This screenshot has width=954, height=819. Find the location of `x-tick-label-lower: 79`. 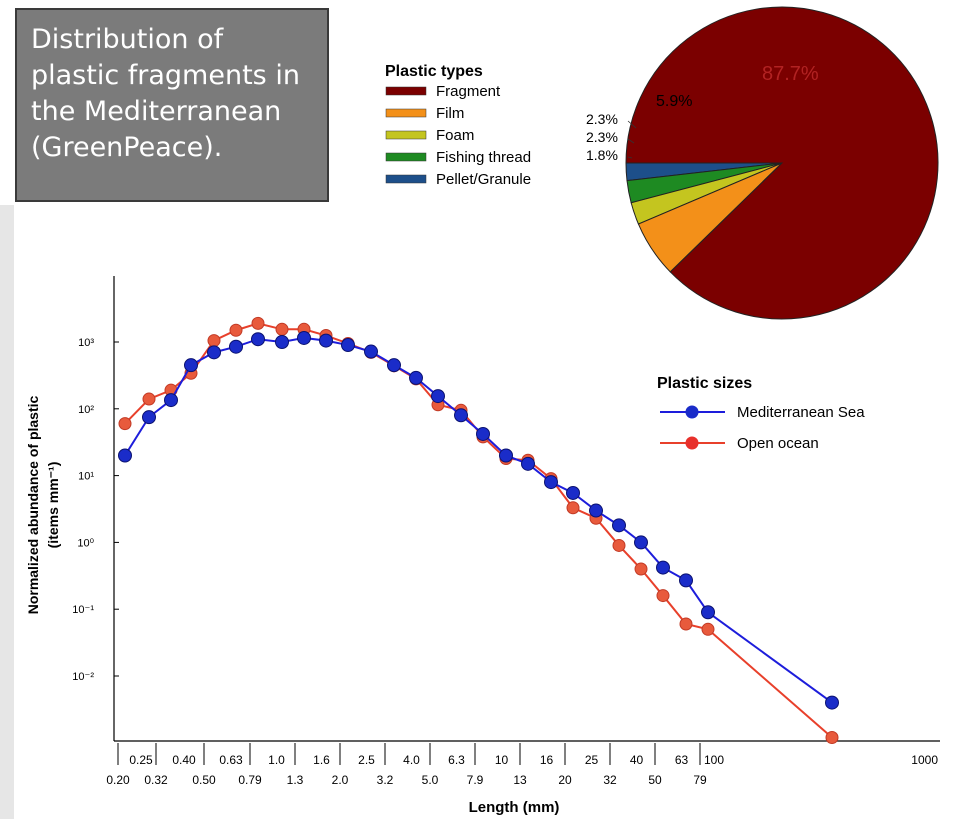

x-tick-label-lower: 79 is located at coordinates (700, 780).